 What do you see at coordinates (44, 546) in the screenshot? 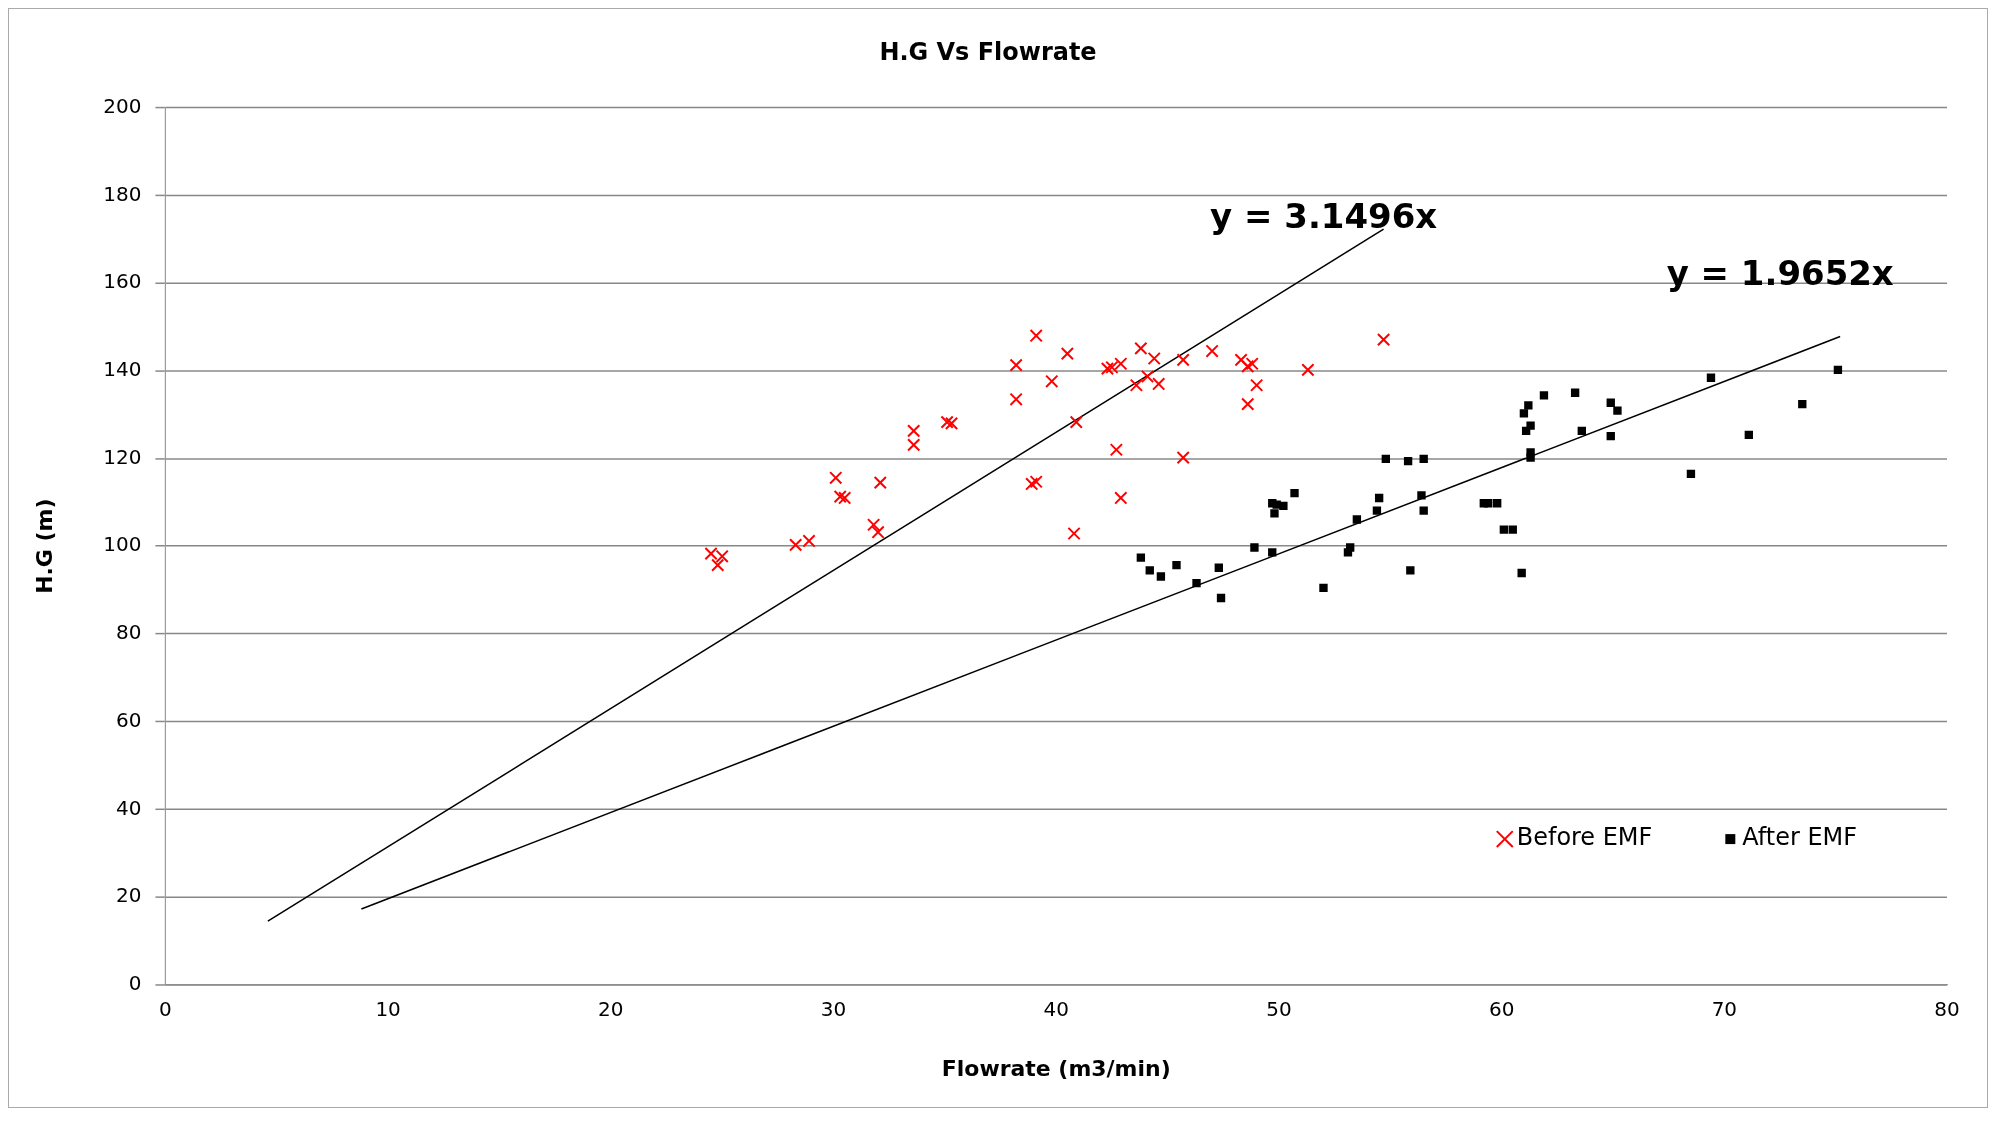
I see `y-axis-title: H.G (m)` at bounding box center [44, 546].